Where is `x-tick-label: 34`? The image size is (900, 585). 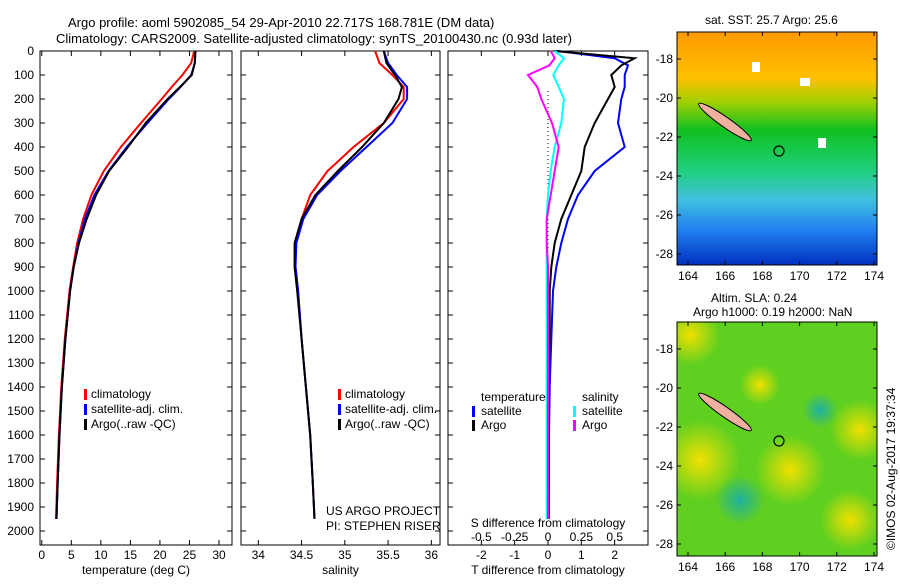
x-tick-label: 34 is located at coordinates (259, 555).